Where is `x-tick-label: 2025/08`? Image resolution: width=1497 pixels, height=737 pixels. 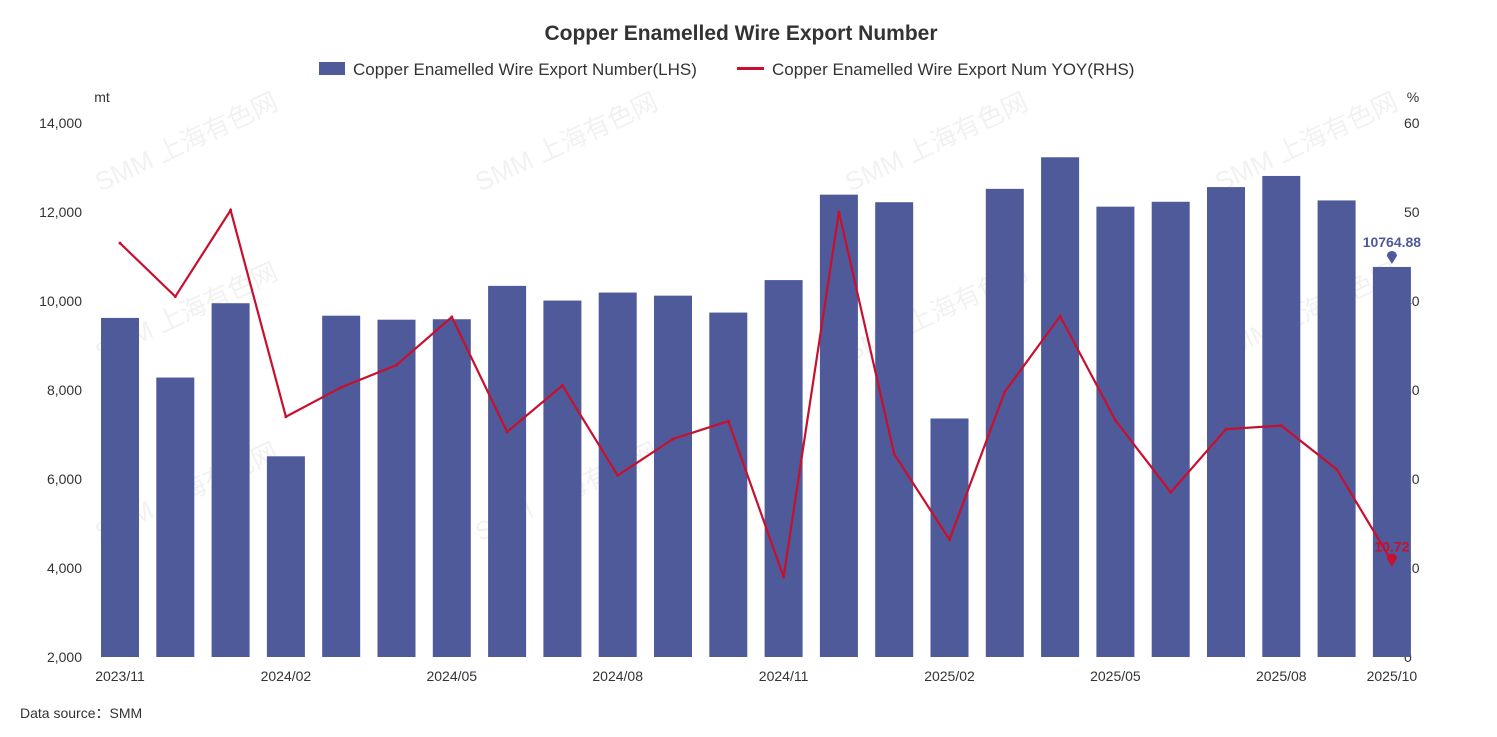 x-tick-label: 2025/08 is located at coordinates (1281, 676).